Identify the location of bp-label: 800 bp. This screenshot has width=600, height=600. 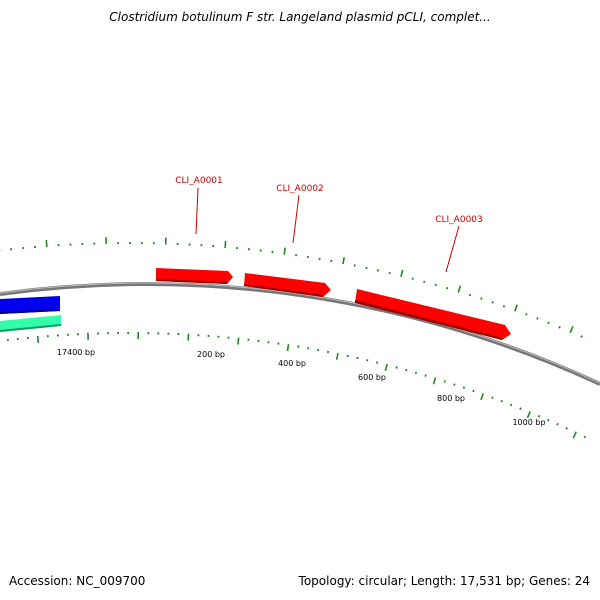
(451, 398).